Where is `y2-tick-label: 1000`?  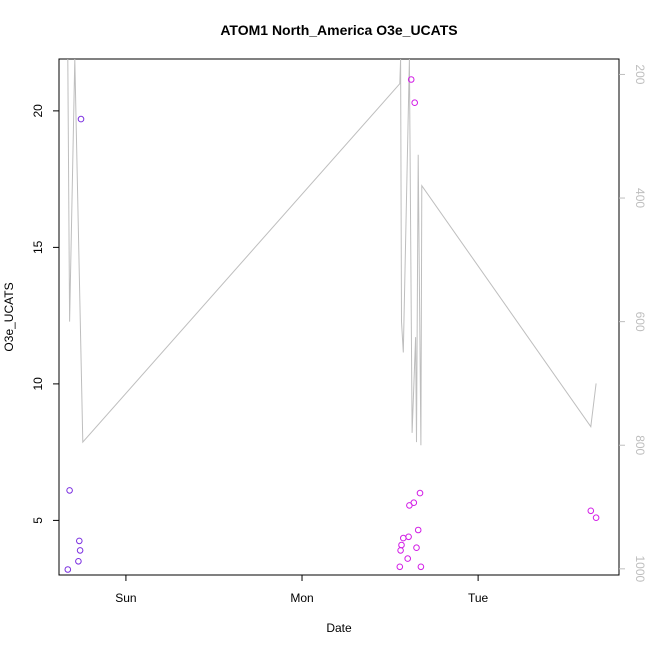
y2-tick-label: 1000 is located at coordinates (640, 568).